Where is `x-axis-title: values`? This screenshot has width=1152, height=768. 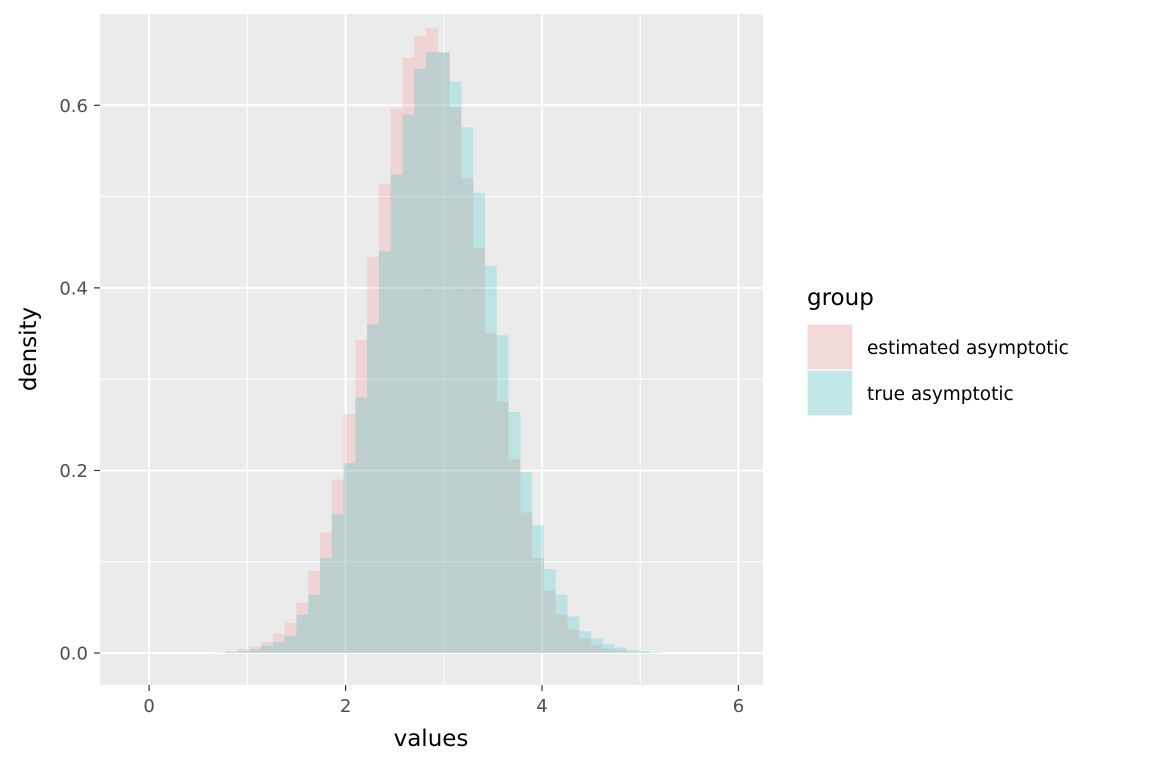
x-axis-title: values is located at coordinates (431, 739).